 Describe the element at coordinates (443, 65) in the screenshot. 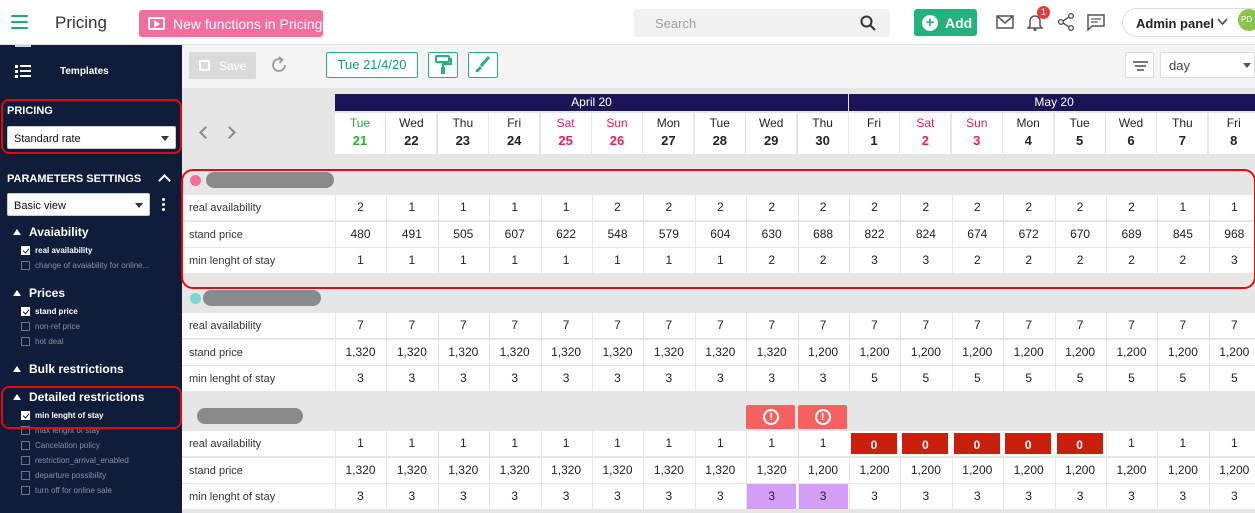

I see `paint-roller-button` at that location.